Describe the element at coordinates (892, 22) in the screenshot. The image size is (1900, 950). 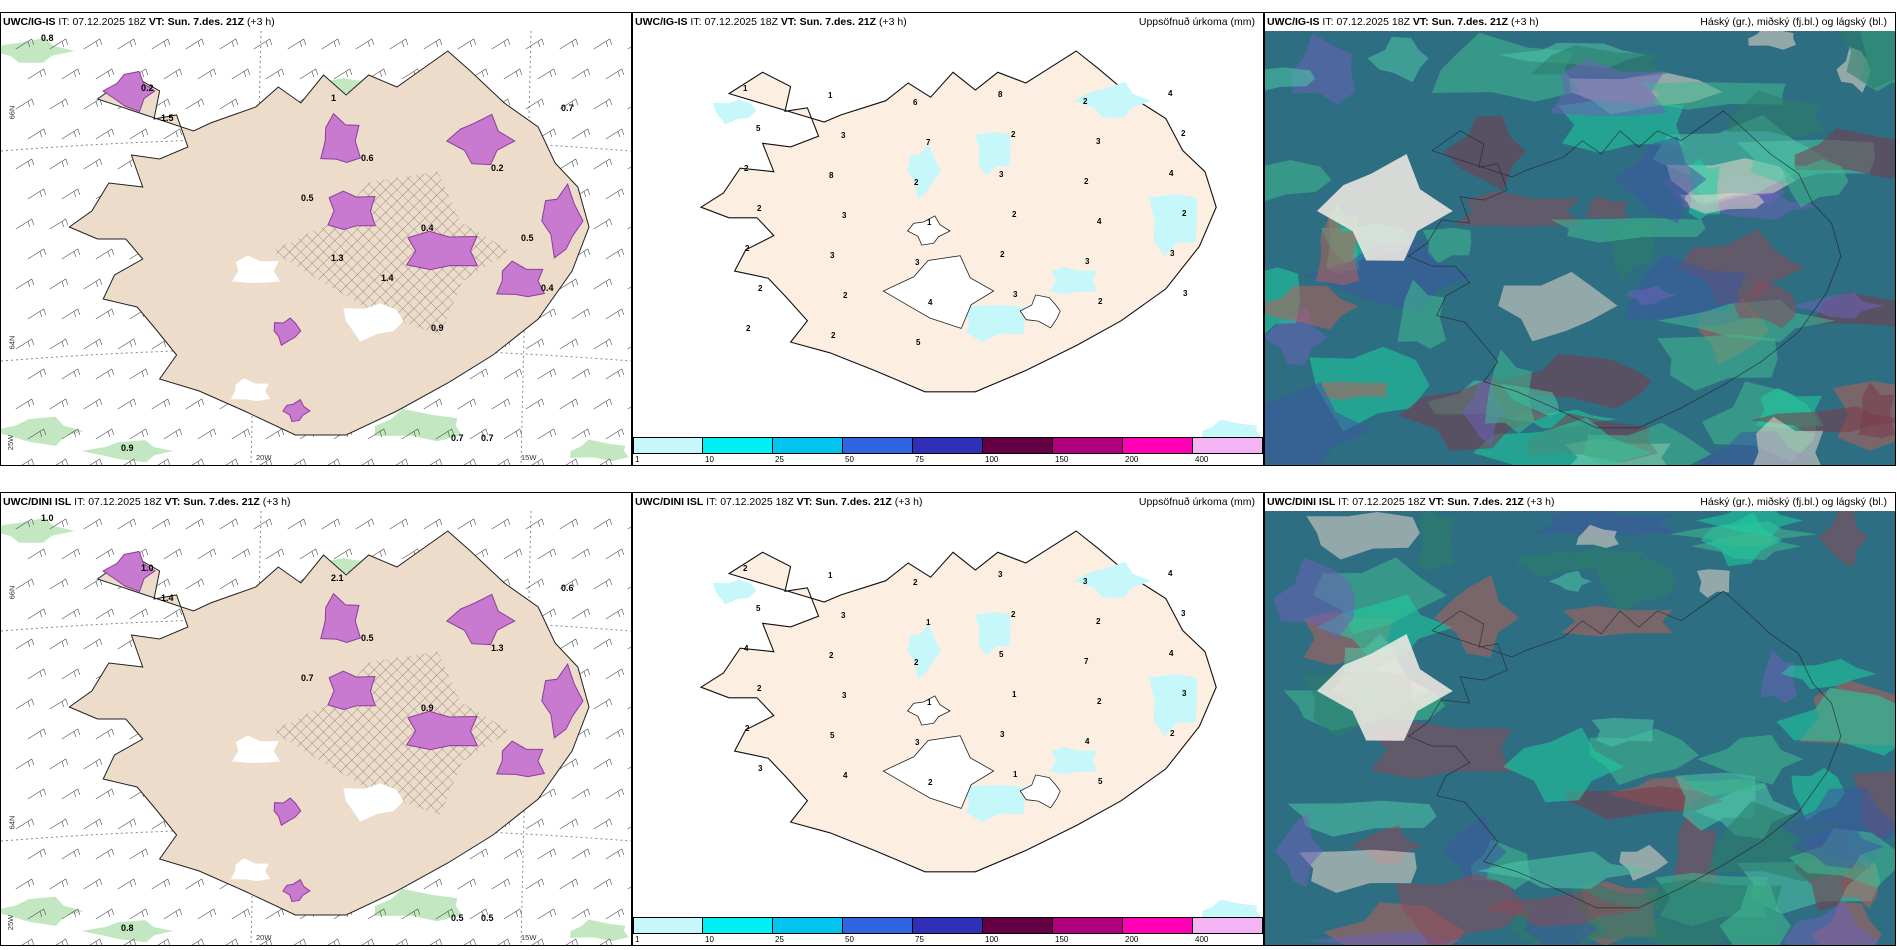
I see `lead-time: (+3 h)` at that location.